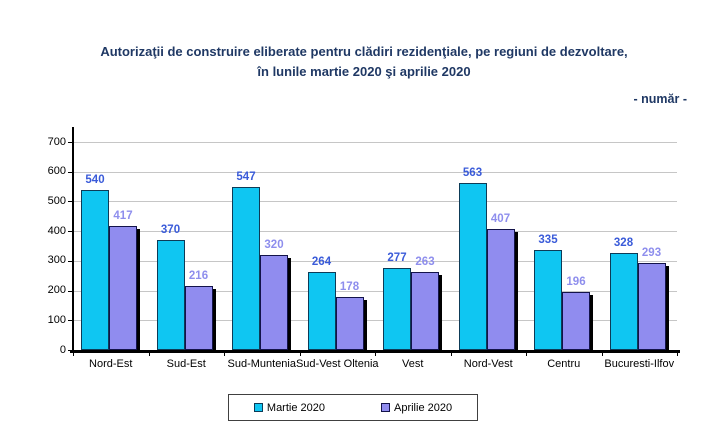 This screenshot has height=432, width=728. I want to click on value-label-aprilie-2020-sud-est: 216, so click(198, 275).